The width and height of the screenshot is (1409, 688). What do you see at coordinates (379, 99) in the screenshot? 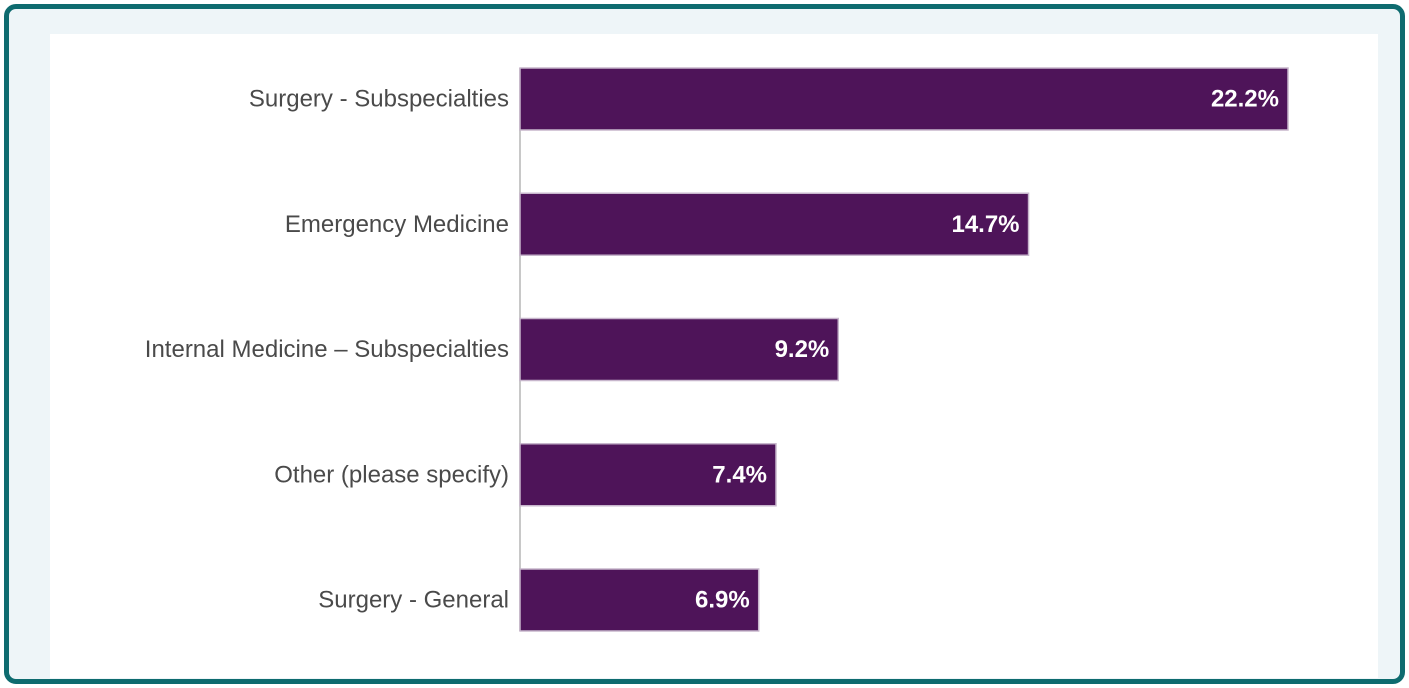
I see `category-label-0: Surgery - Subspecialties` at bounding box center [379, 99].